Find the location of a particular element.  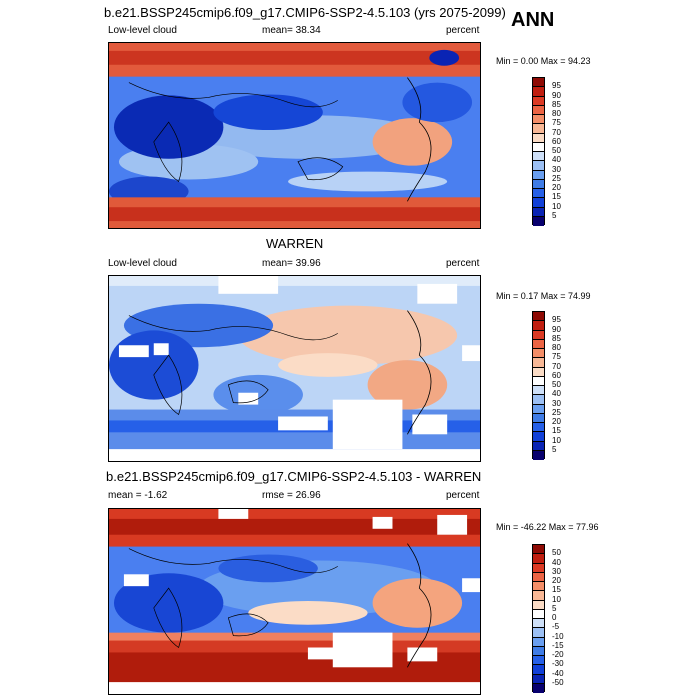

panel-3-units-label: percent is located at coordinates (463, 495).